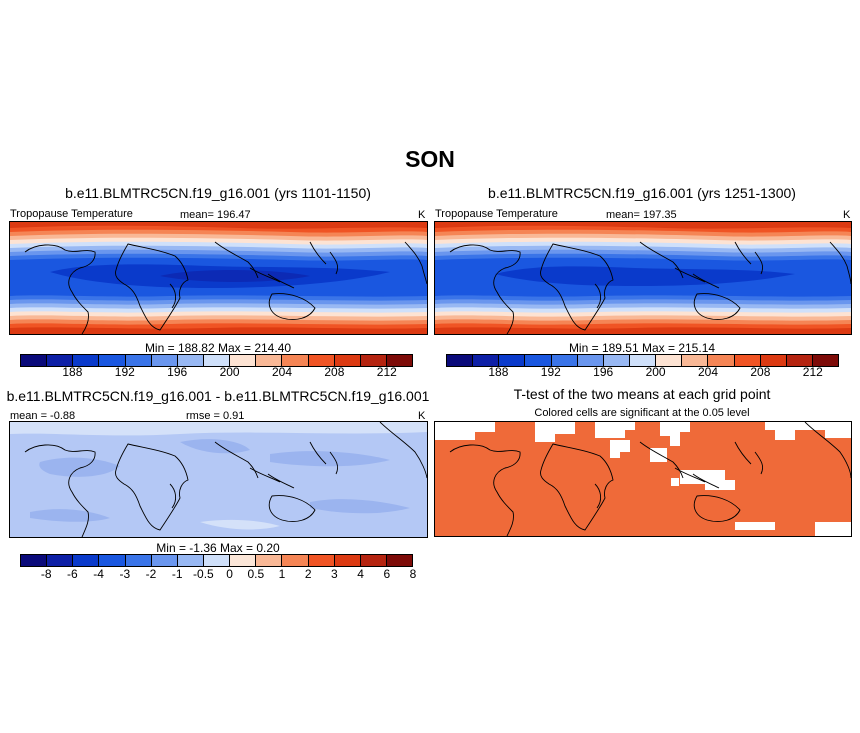  What do you see at coordinates (46, 574) in the screenshot?
I see `colorbar-tick-label: -8` at bounding box center [46, 574].